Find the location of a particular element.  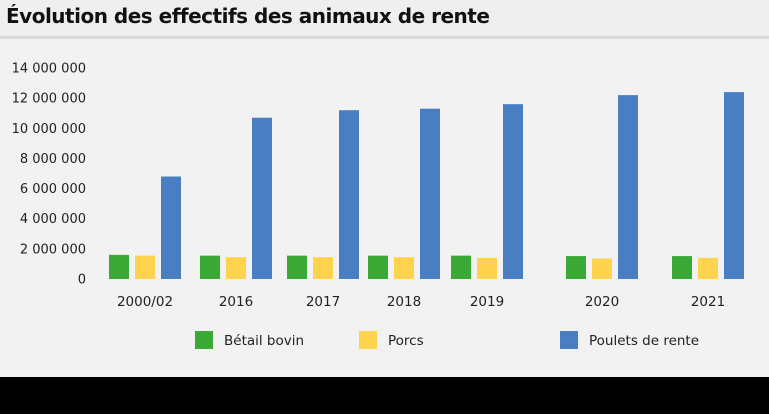

bar-b-tail-bovin-2021 is located at coordinates (682, 267).